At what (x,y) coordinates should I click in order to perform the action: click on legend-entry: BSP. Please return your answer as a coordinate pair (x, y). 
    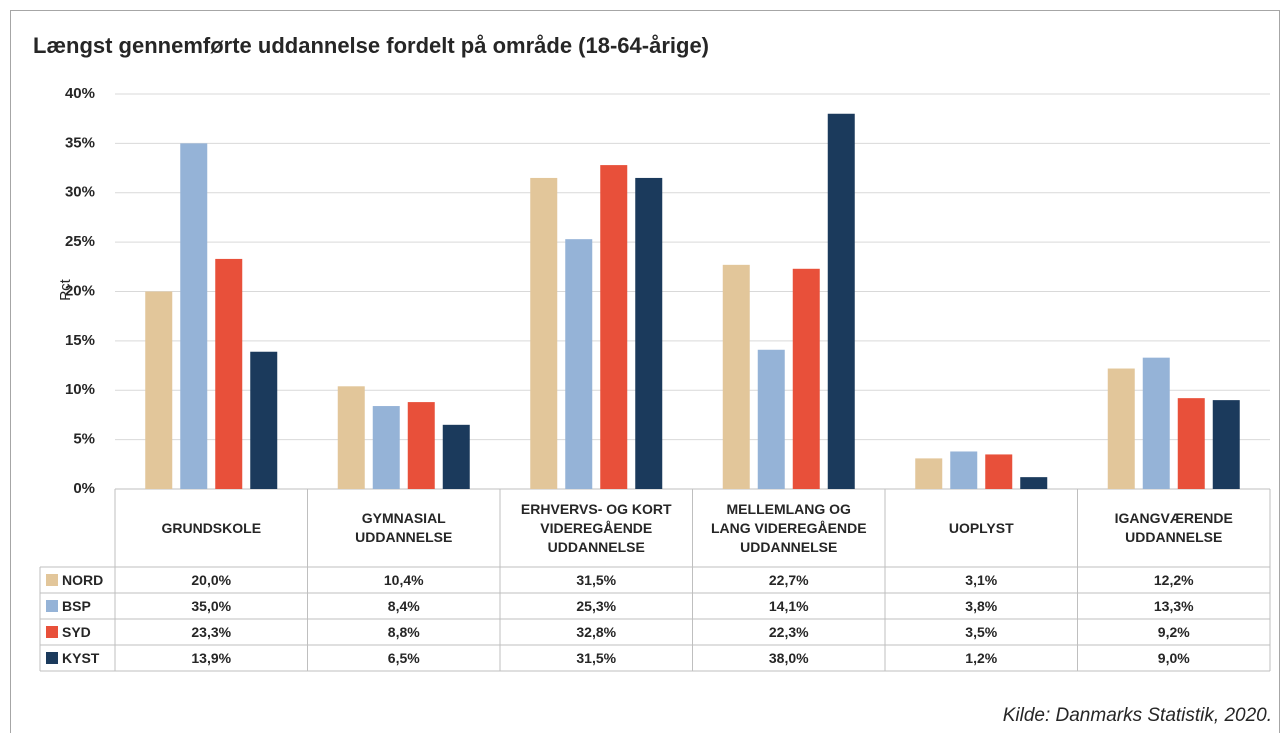
    Looking at the image, I should click on (77, 606).